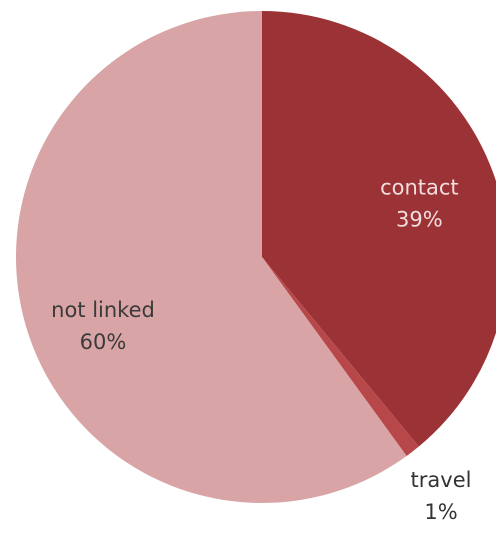 Image resolution: width=496 pixels, height=533 pixels. Describe the element at coordinates (441, 496) in the screenshot. I see `data-label-travel: travel 1%` at that location.